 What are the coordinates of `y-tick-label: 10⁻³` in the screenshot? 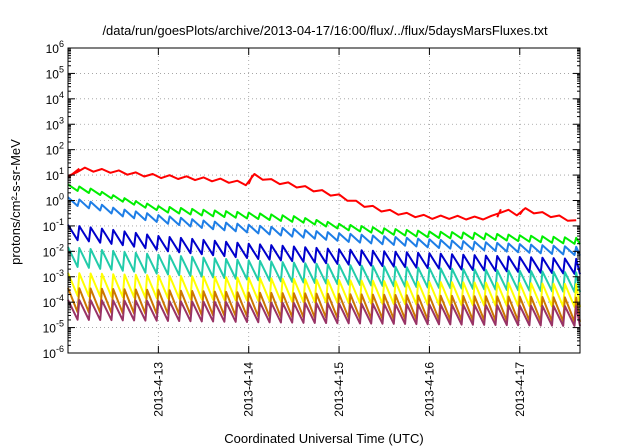 It's located at (53, 276).